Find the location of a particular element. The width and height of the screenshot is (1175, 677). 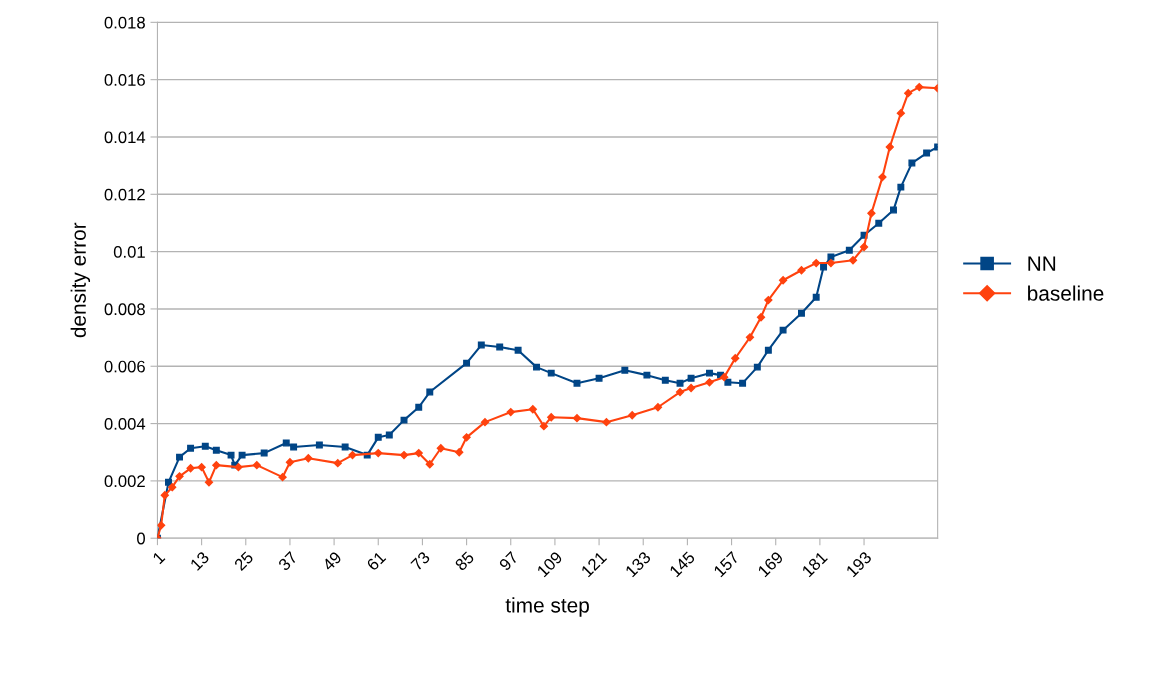

x-tick-label: 37 is located at coordinates (287, 561).